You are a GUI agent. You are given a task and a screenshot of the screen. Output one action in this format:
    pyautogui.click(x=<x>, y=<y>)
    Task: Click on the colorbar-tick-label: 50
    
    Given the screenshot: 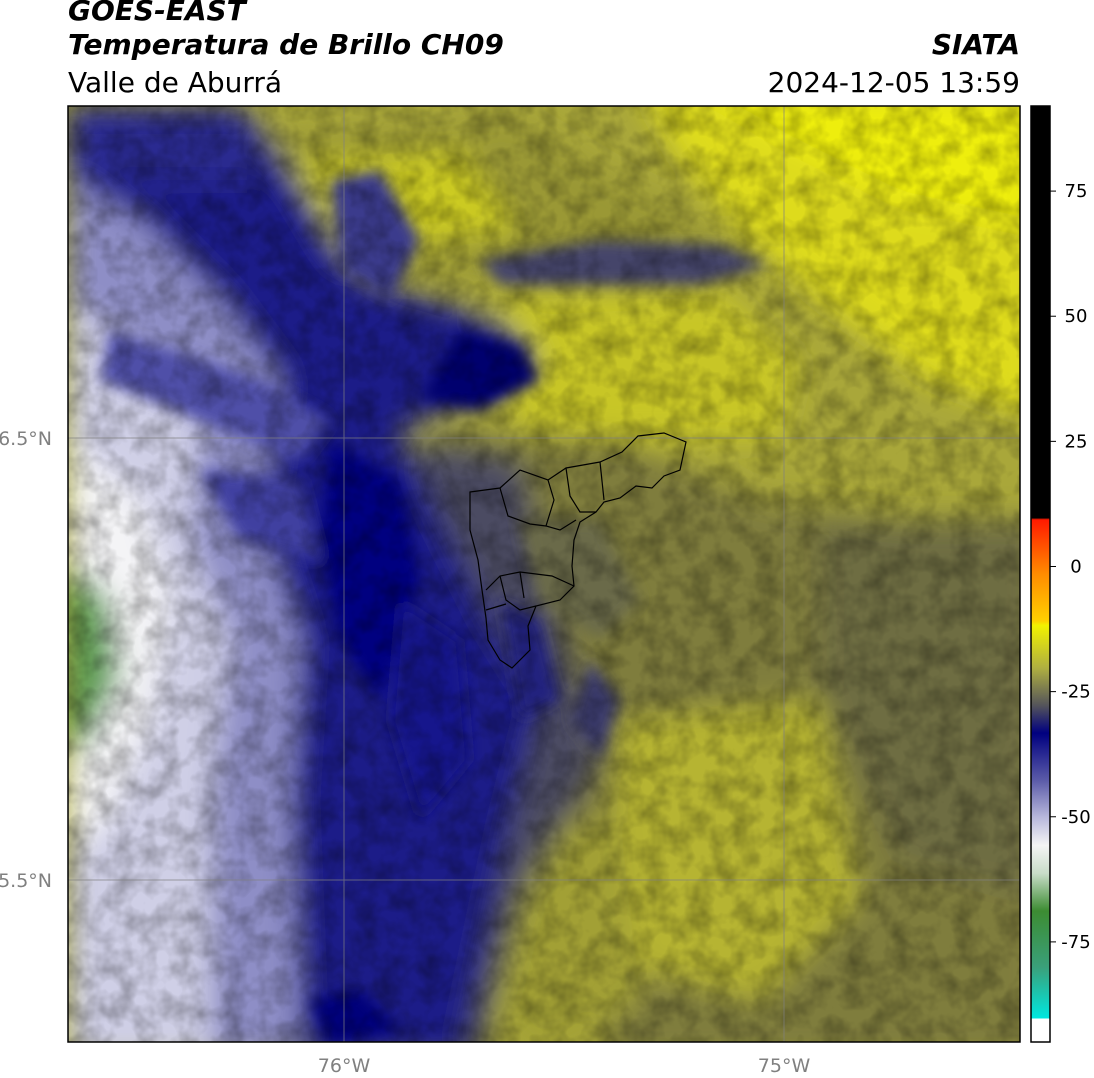 What is the action you would take?
    pyautogui.click(x=1076, y=316)
    